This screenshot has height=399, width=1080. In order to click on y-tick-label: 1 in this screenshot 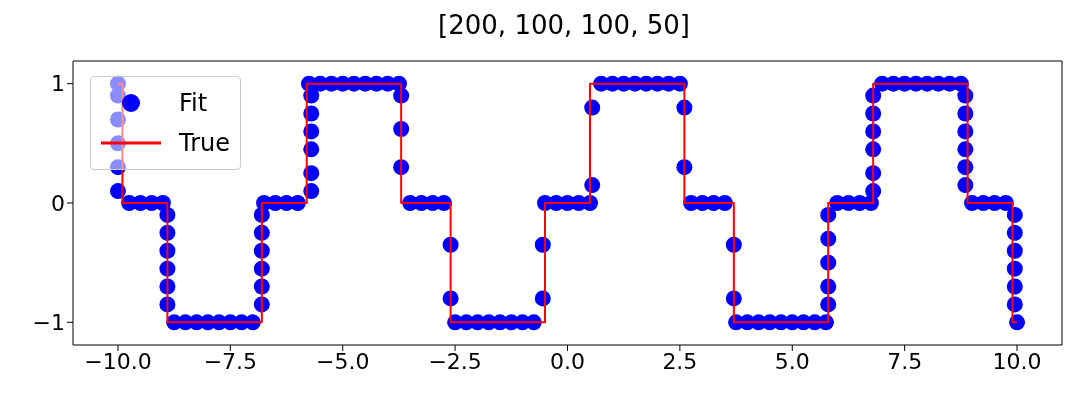, I will do `click(58, 84)`.